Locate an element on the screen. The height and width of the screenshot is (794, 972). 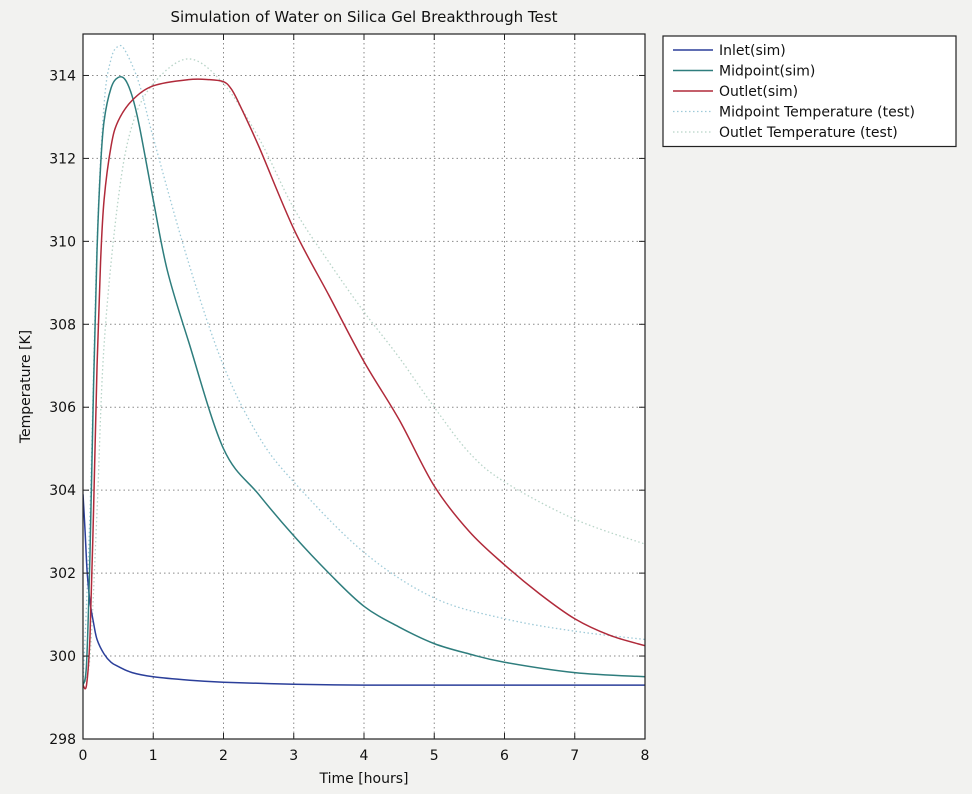
x-tick-label: 2 is located at coordinates (223, 756).